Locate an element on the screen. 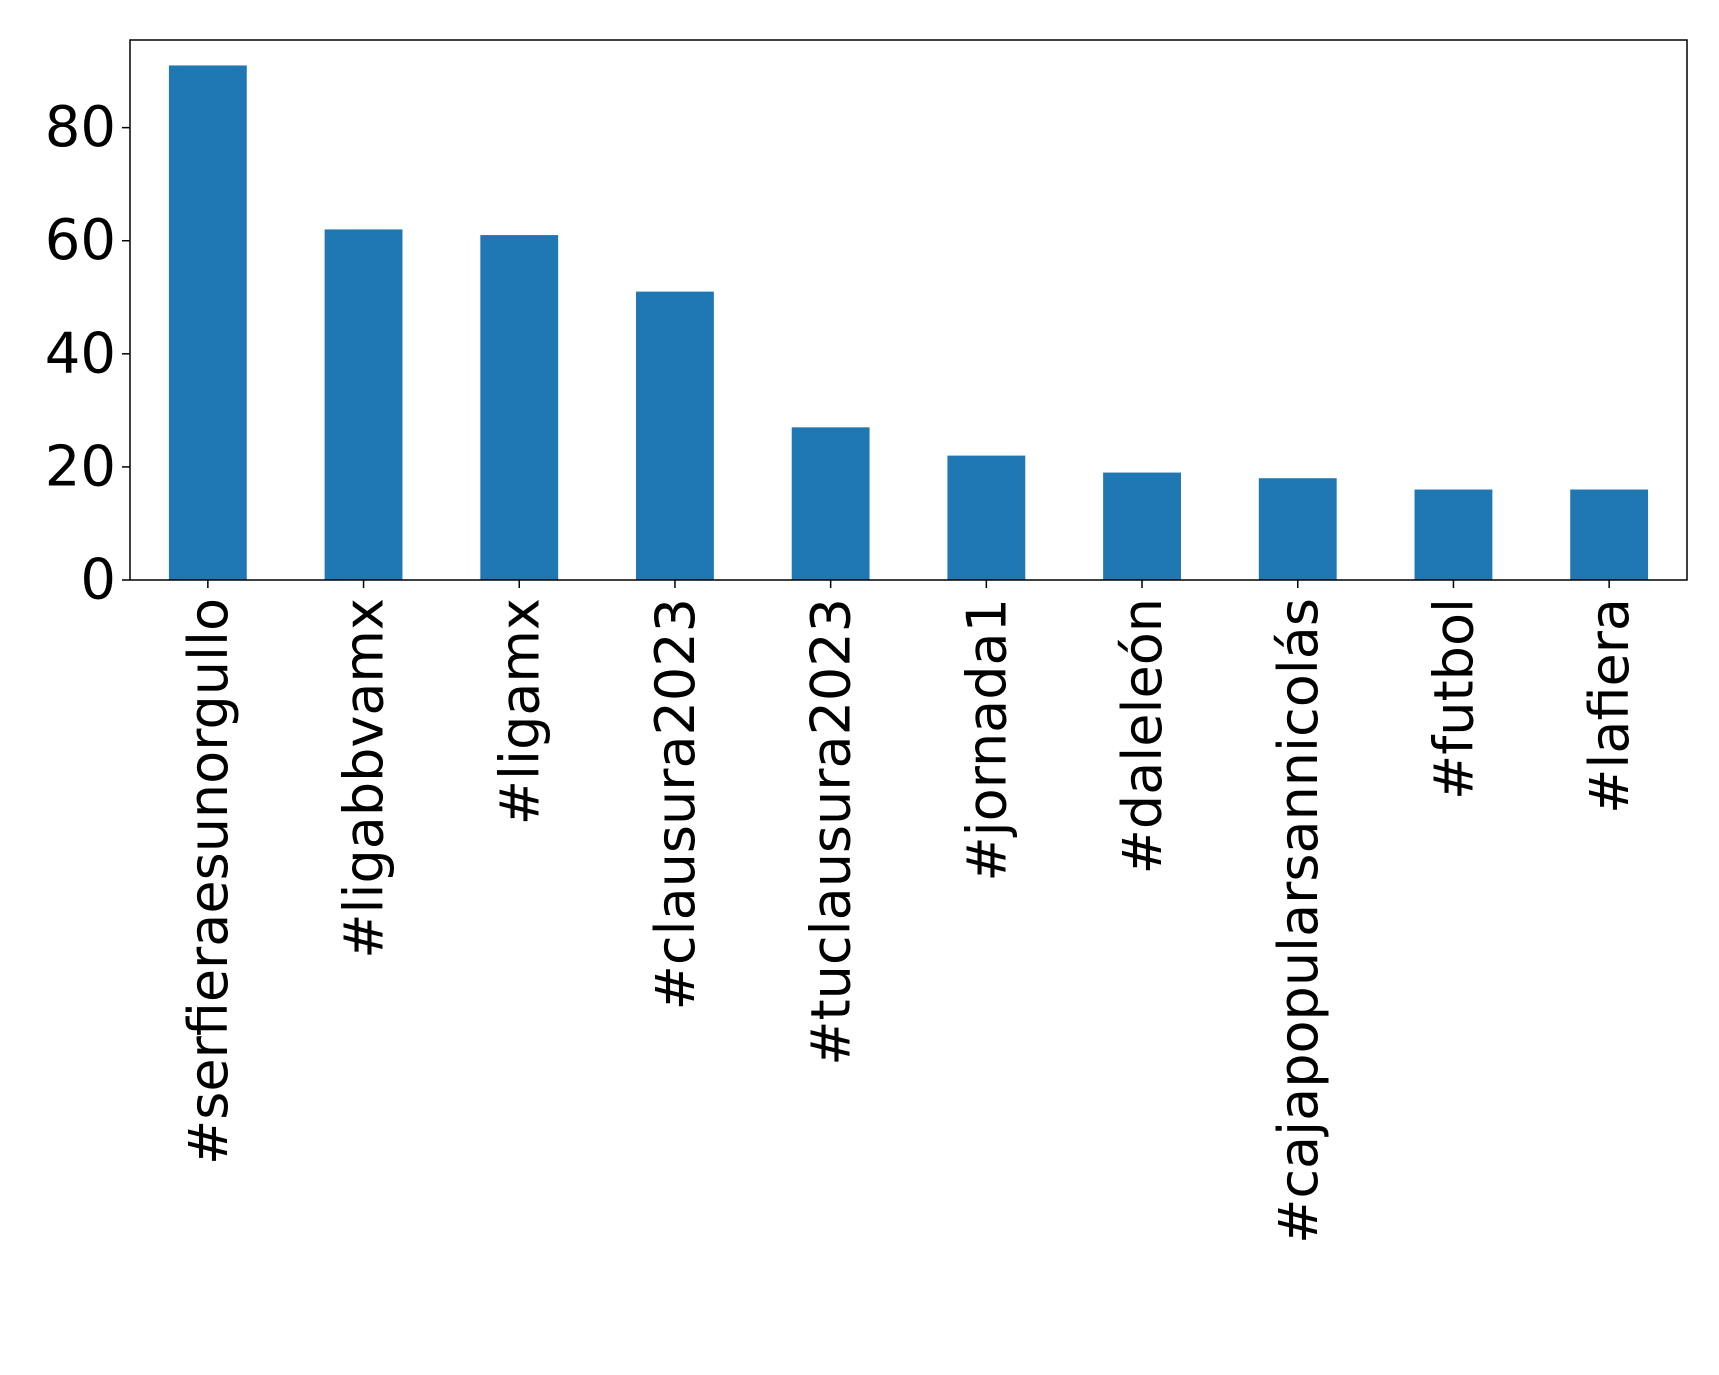  y-axis: 0 20 40 60 80 is located at coordinates (87, 354).